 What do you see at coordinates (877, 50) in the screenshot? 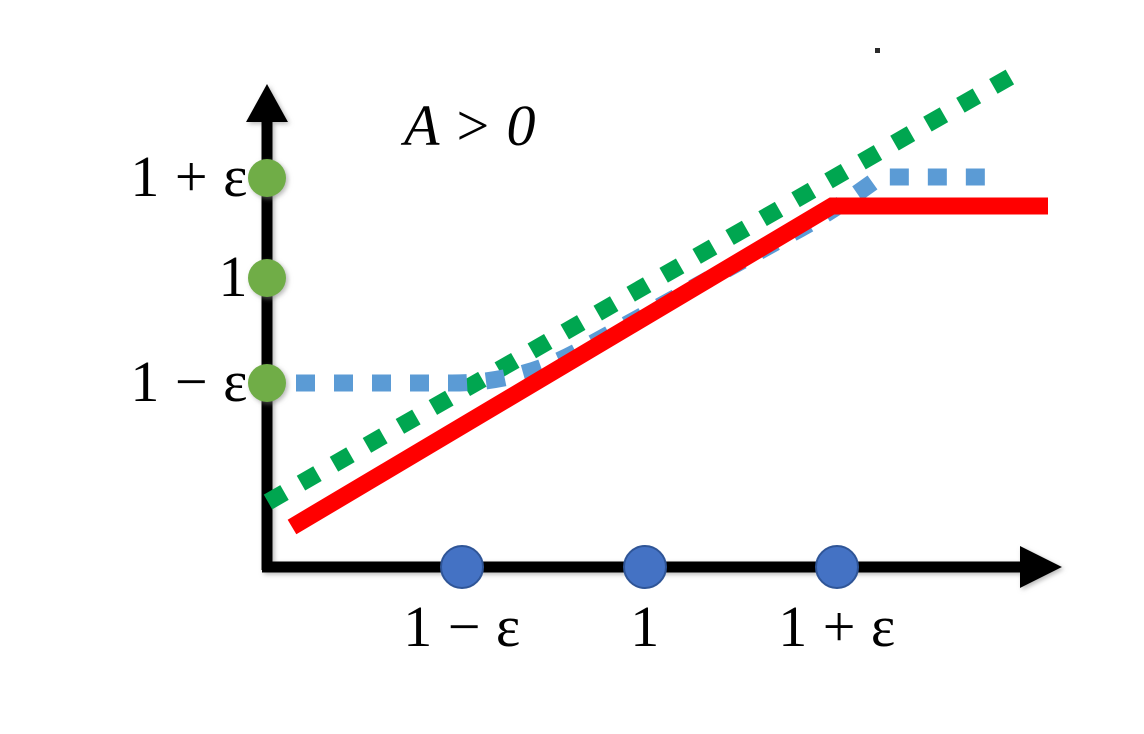
I see `stray-dot` at bounding box center [877, 50].